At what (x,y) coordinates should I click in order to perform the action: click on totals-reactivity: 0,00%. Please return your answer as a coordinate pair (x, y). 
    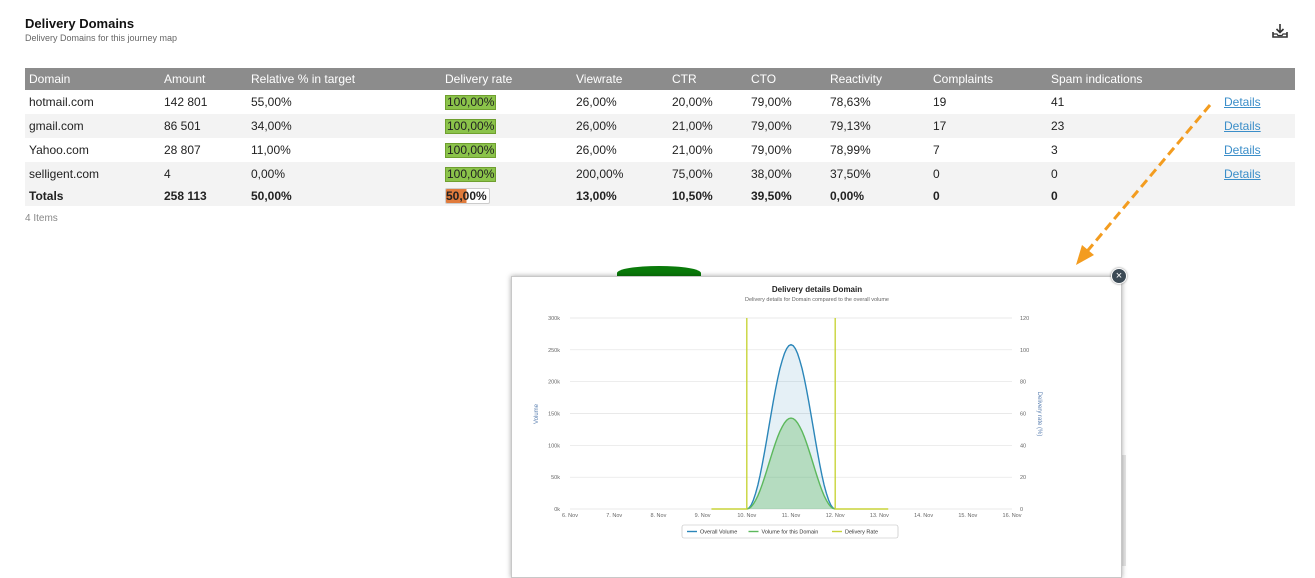
    Looking at the image, I should click on (877, 196).